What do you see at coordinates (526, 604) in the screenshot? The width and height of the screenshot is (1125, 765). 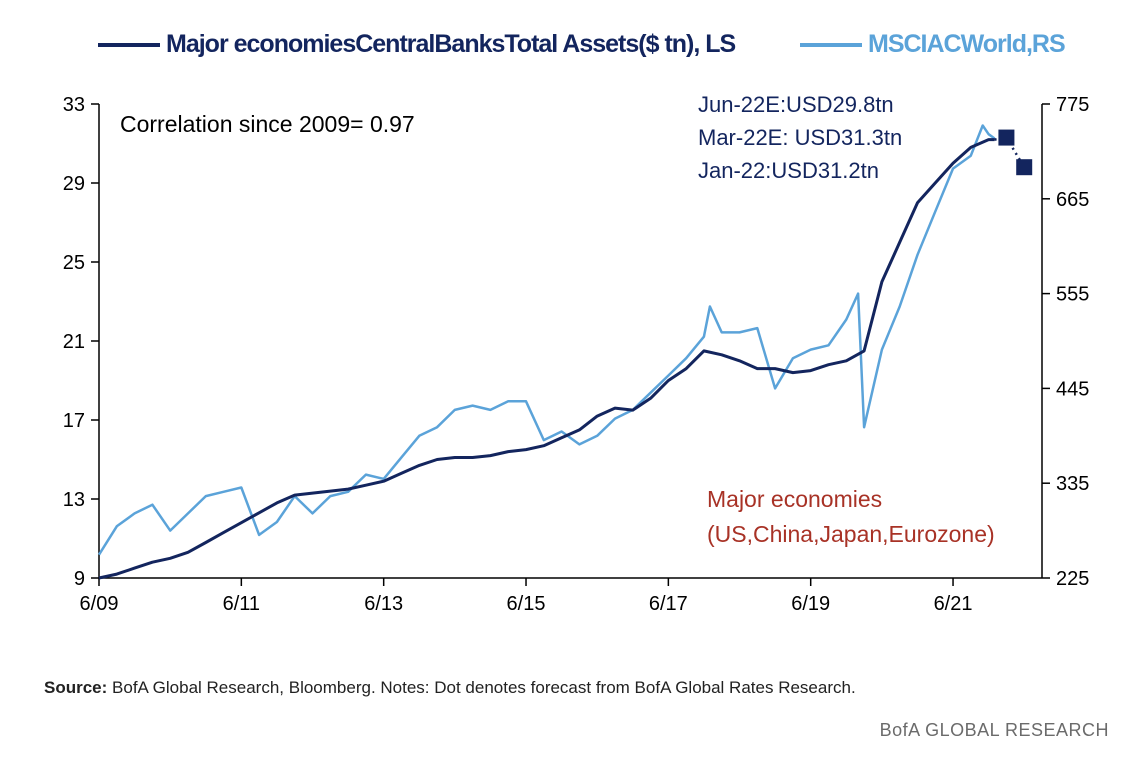 I see `x-axis-tick-label: 6/15` at bounding box center [526, 604].